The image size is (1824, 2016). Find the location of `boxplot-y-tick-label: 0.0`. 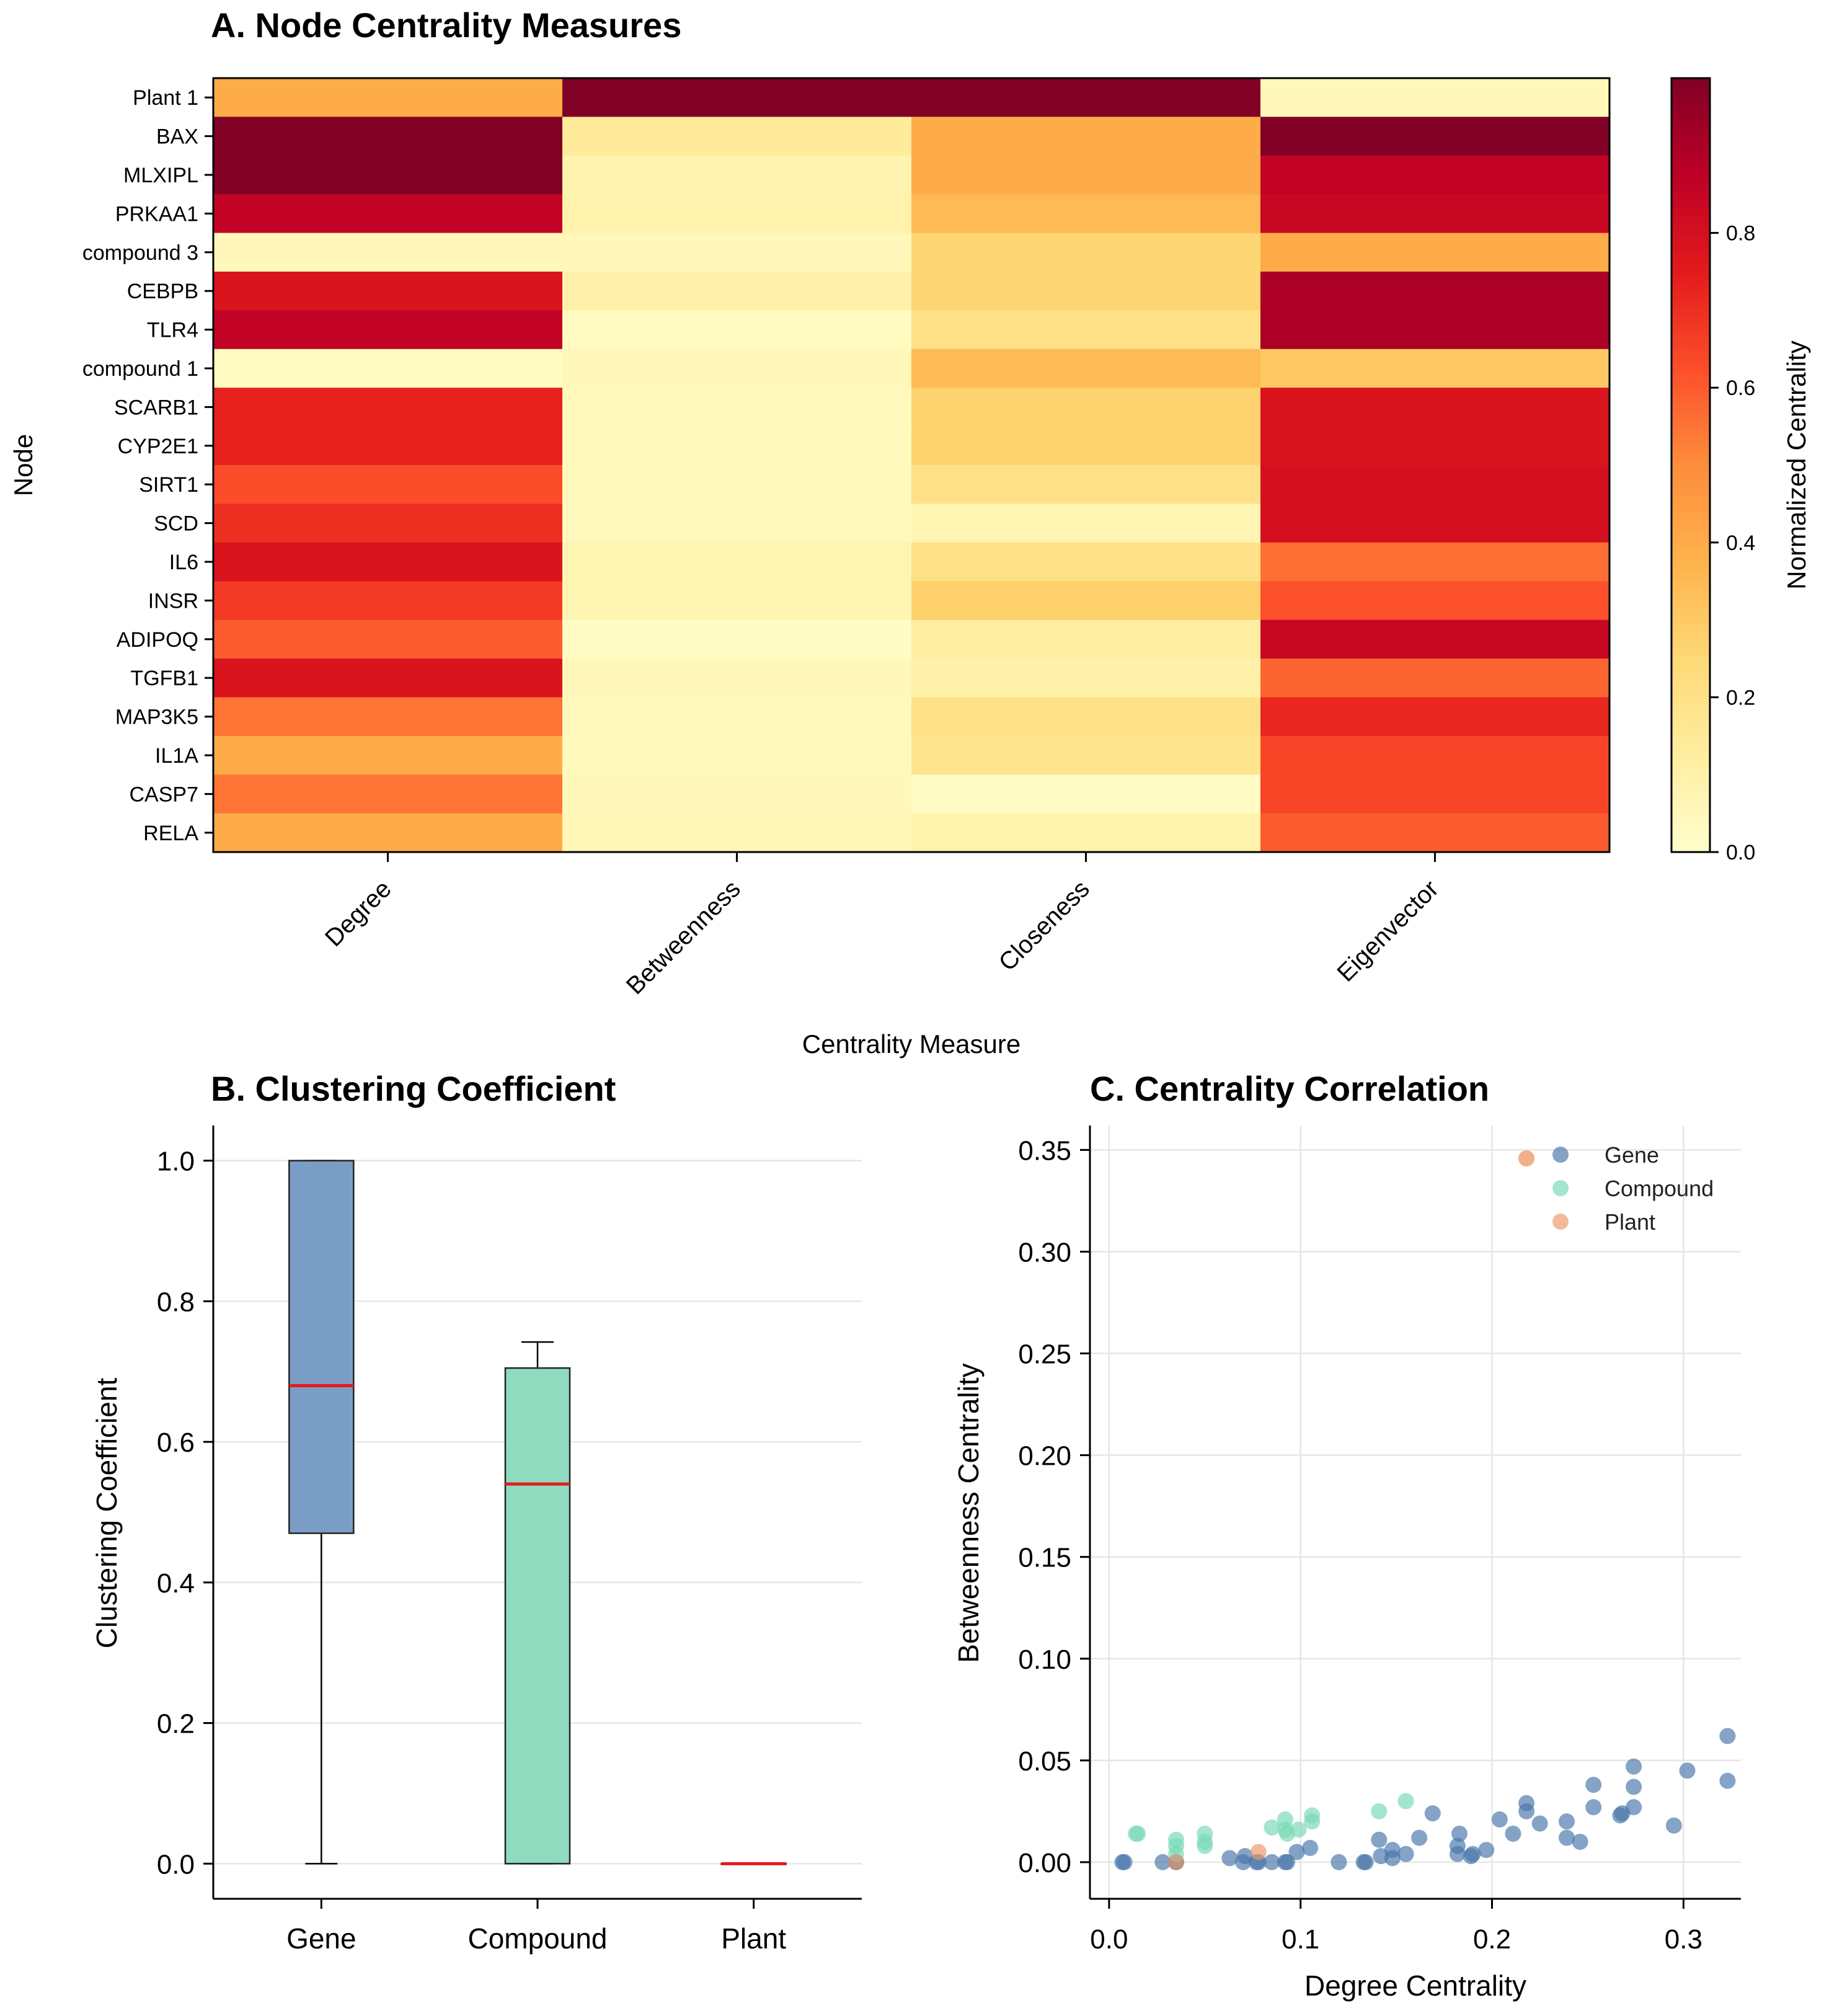

boxplot-y-tick-label: 0.0 is located at coordinates (176, 1864).